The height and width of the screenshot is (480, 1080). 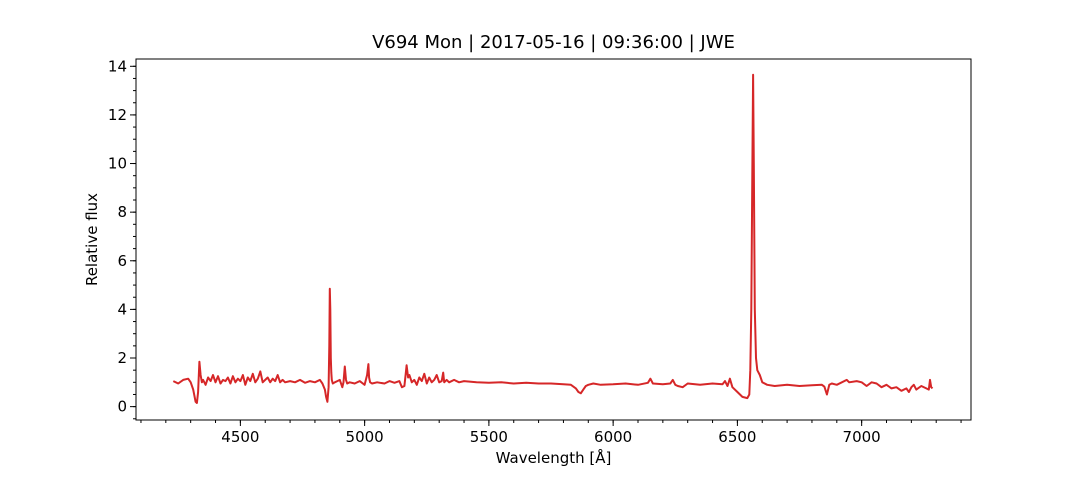 I want to click on y-tick-label: 12, so click(x=117, y=115).